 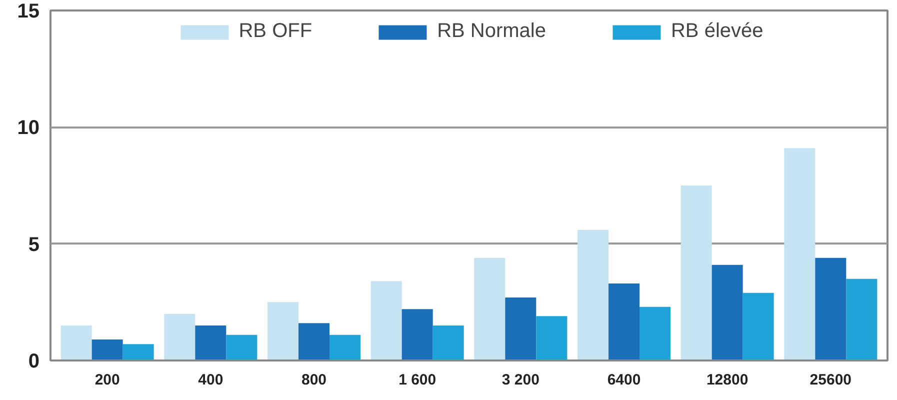 I want to click on legend-label: RB élevée, so click(x=717, y=31).